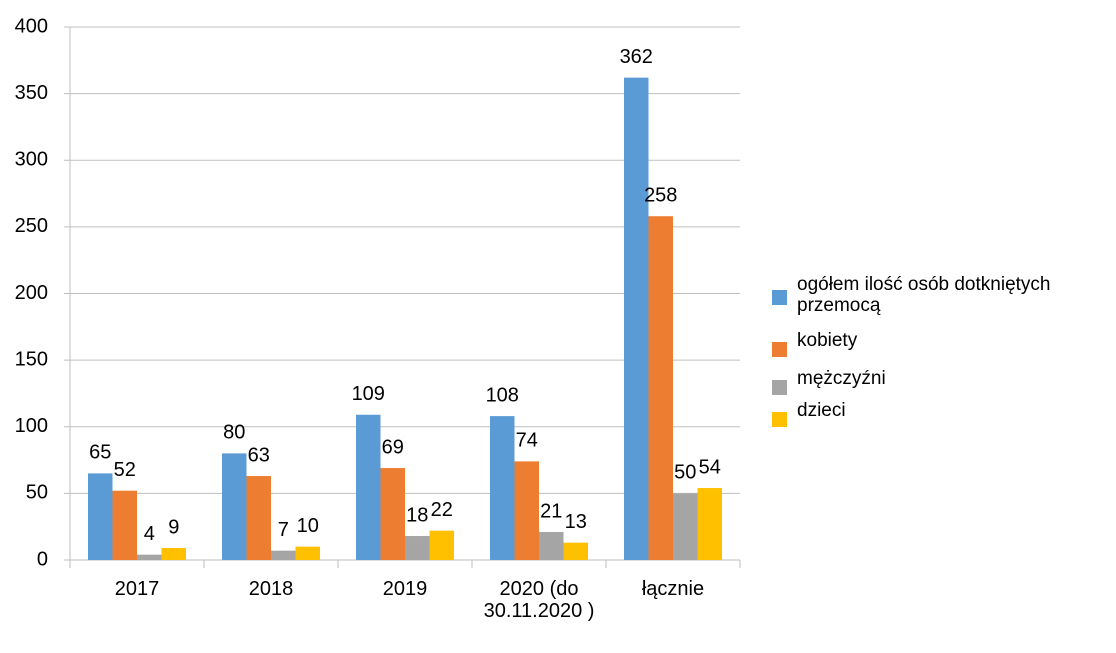  Describe the element at coordinates (125, 470) in the screenshot. I see `data-label: 52` at that location.